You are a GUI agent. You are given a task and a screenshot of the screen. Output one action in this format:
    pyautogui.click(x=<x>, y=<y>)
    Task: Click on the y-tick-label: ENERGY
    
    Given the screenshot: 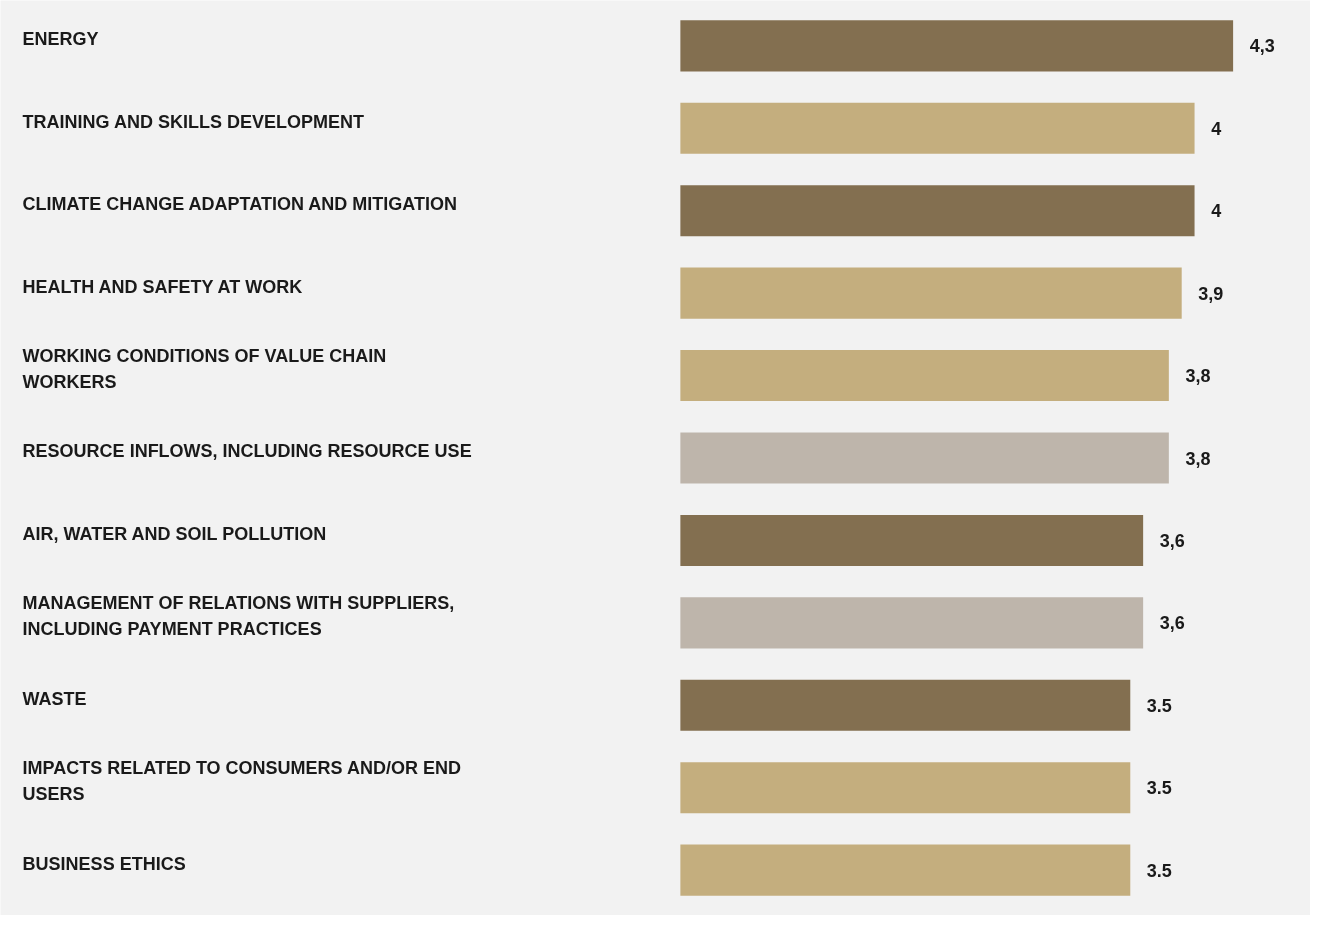 What is the action you would take?
    pyautogui.click(x=60, y=39)
    